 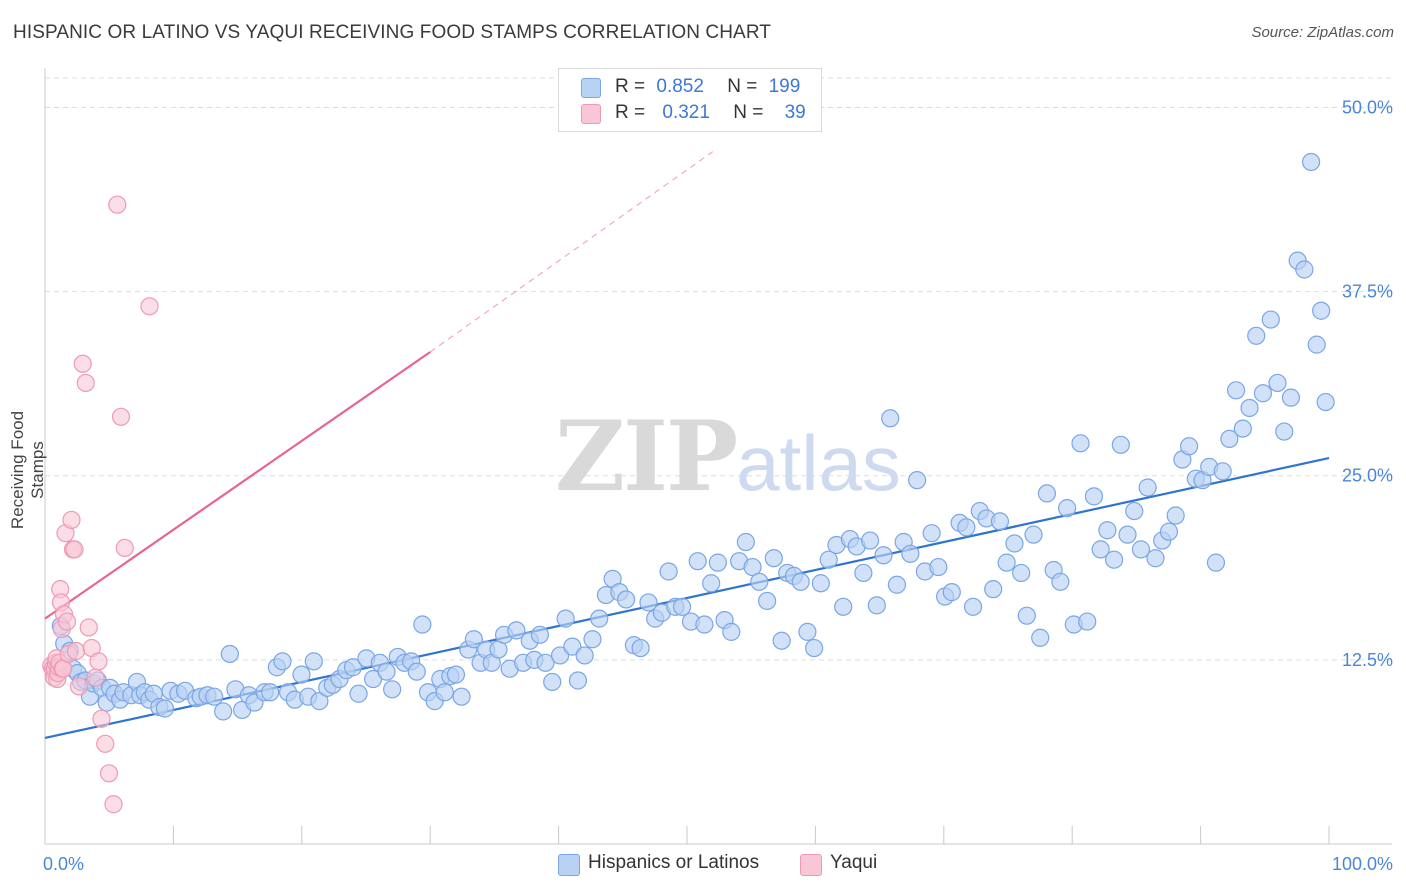 I want to click on y-tick-label: 25.0%, so click(x=1367, y=476).